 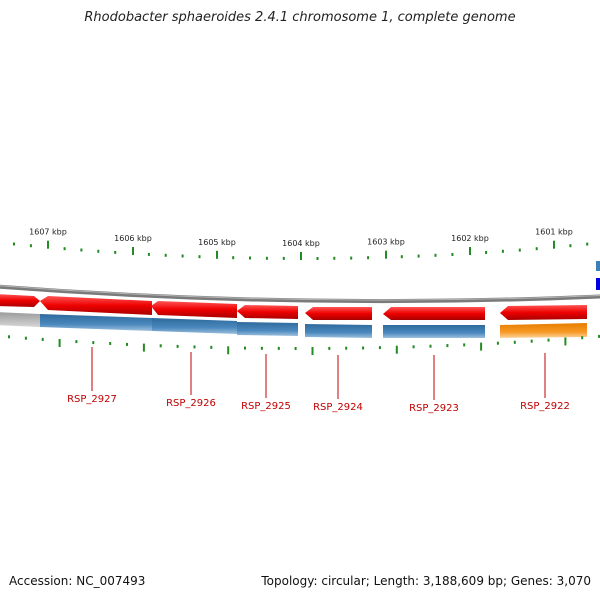 I want to click on accession-text: Accession: NC_007493, so click(x=77, y=581).